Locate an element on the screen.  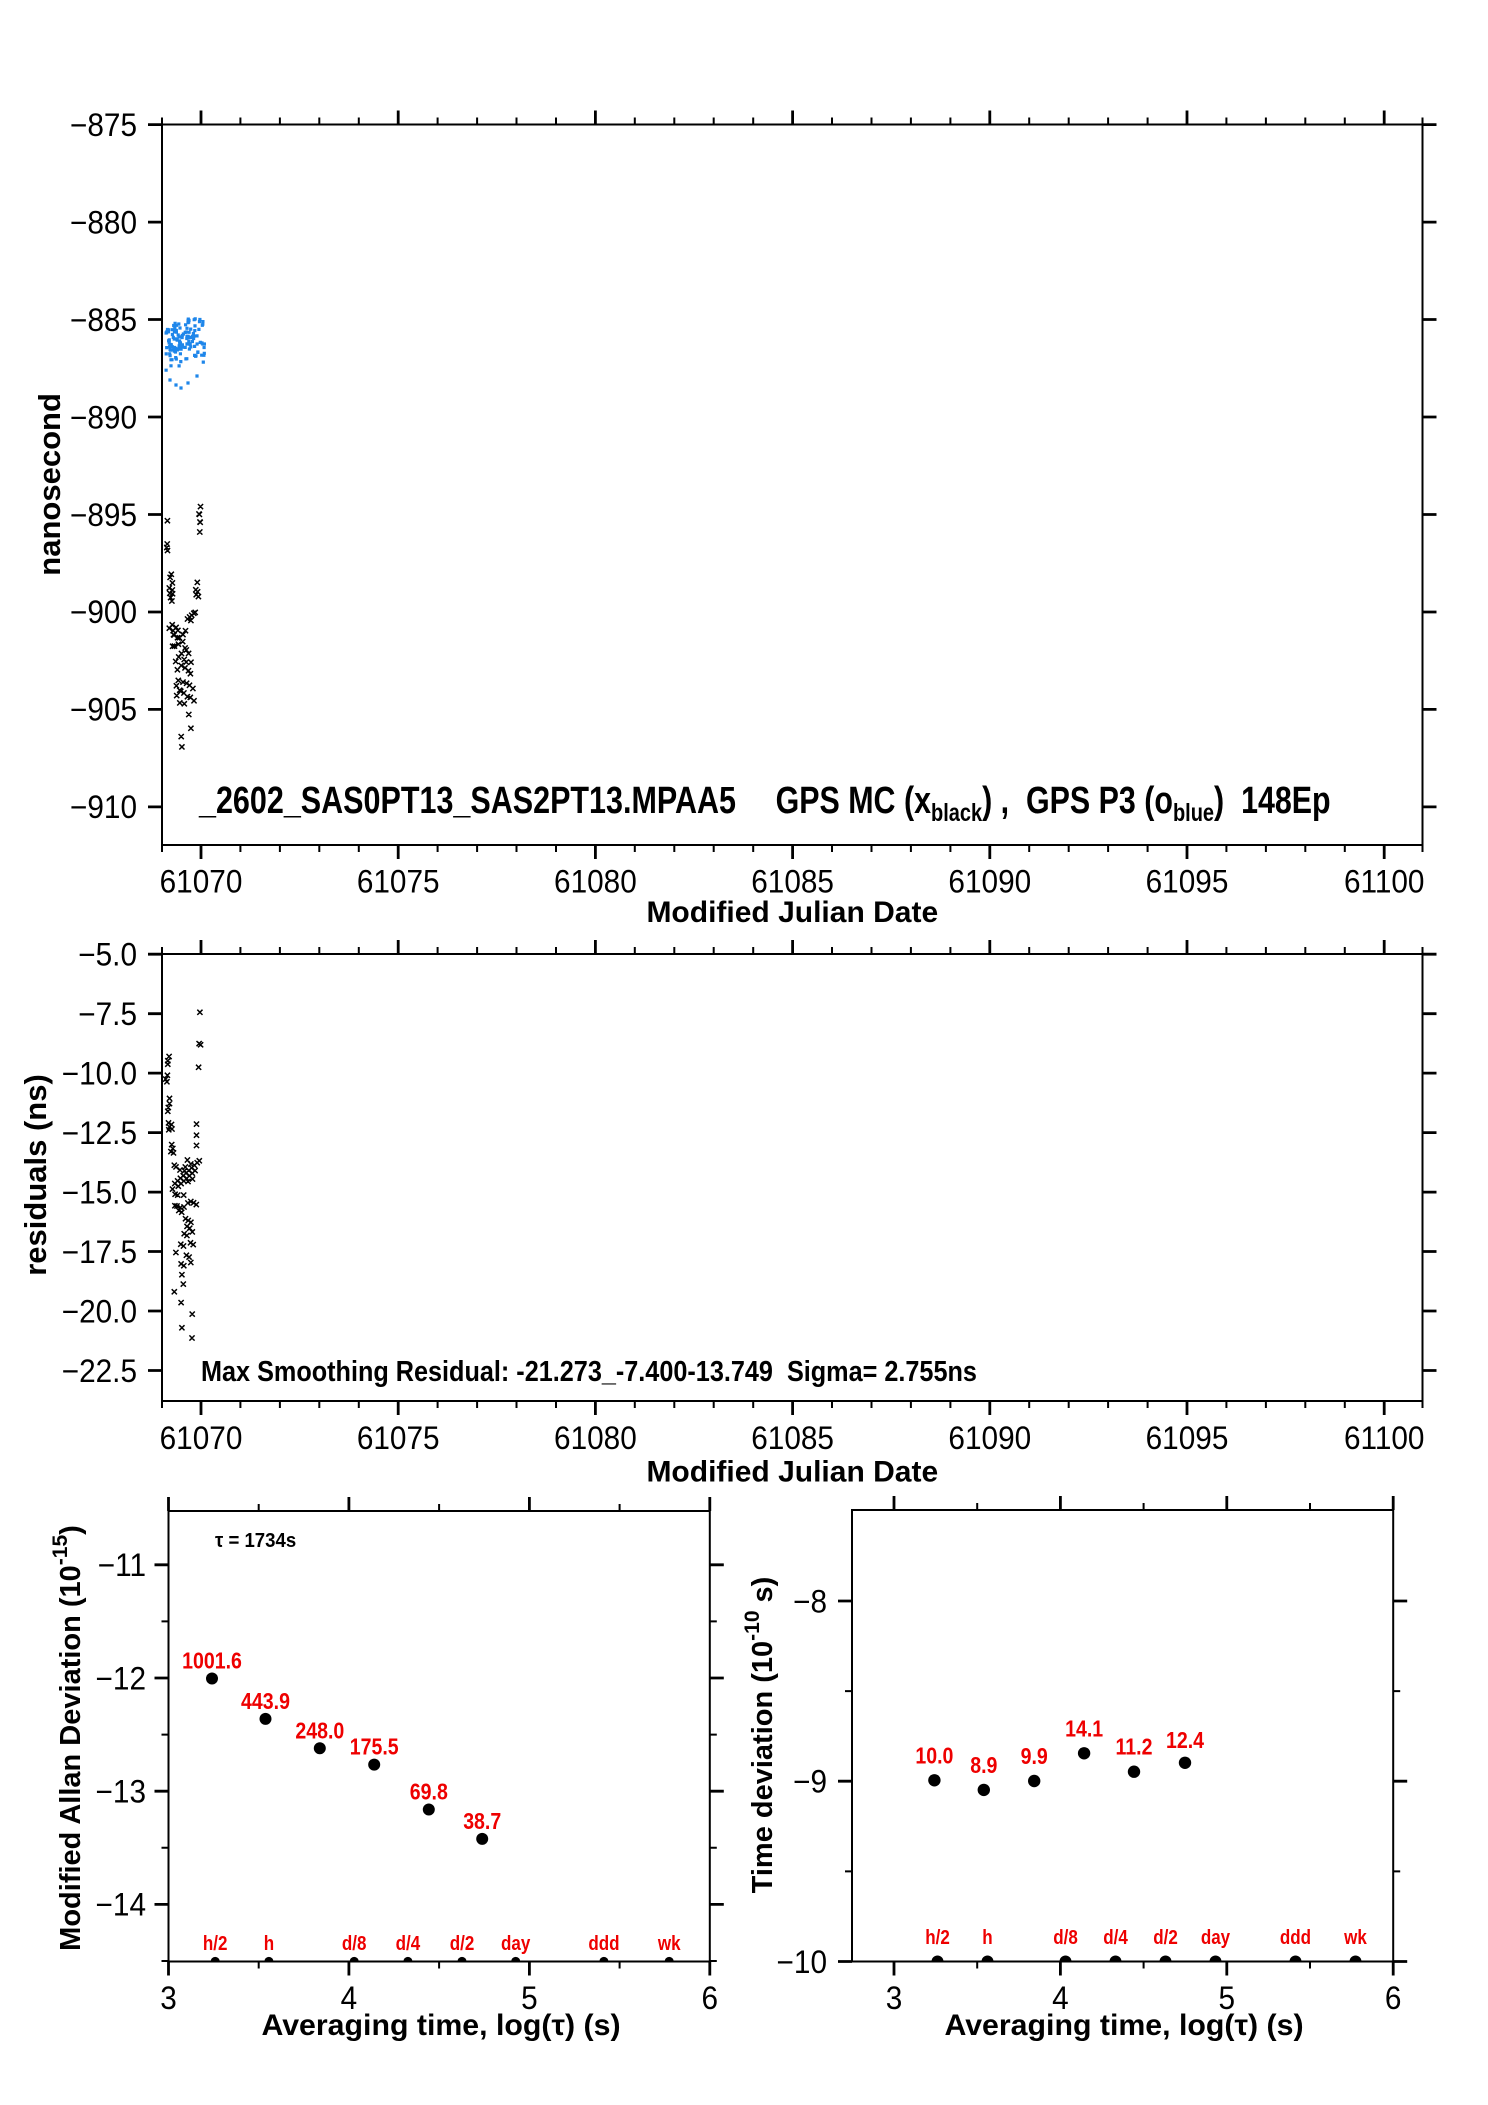
svg-text: 38.7 is located at coordinates (482, 1821).